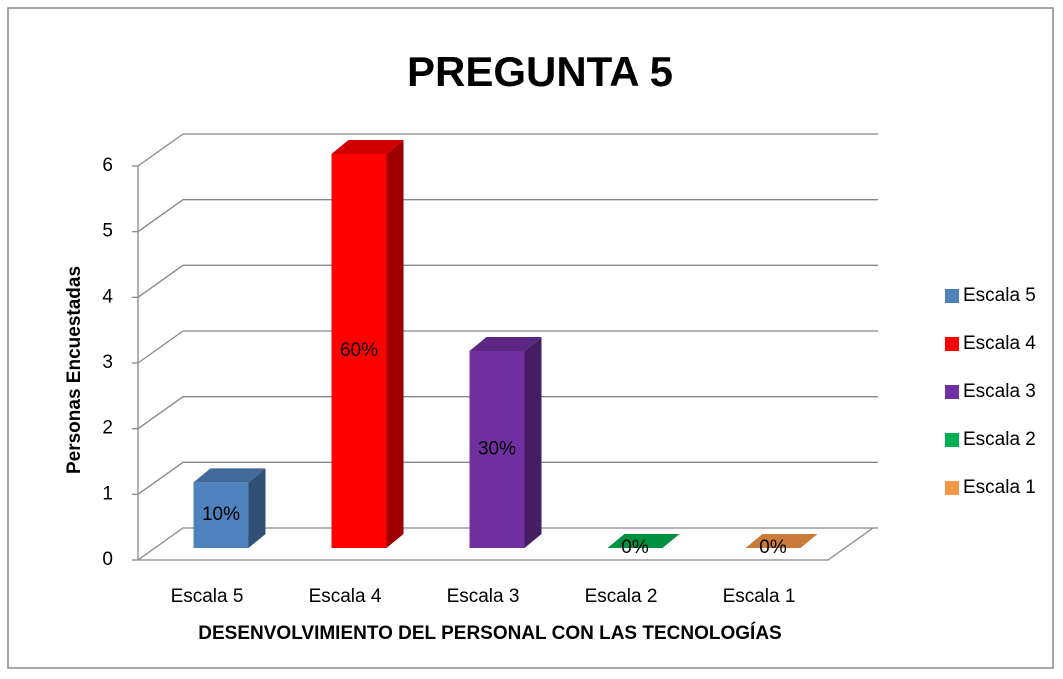 The width and height of the screenshot is (1063, 679). I want to click on y-tick-label: 1, so click(107, 493).